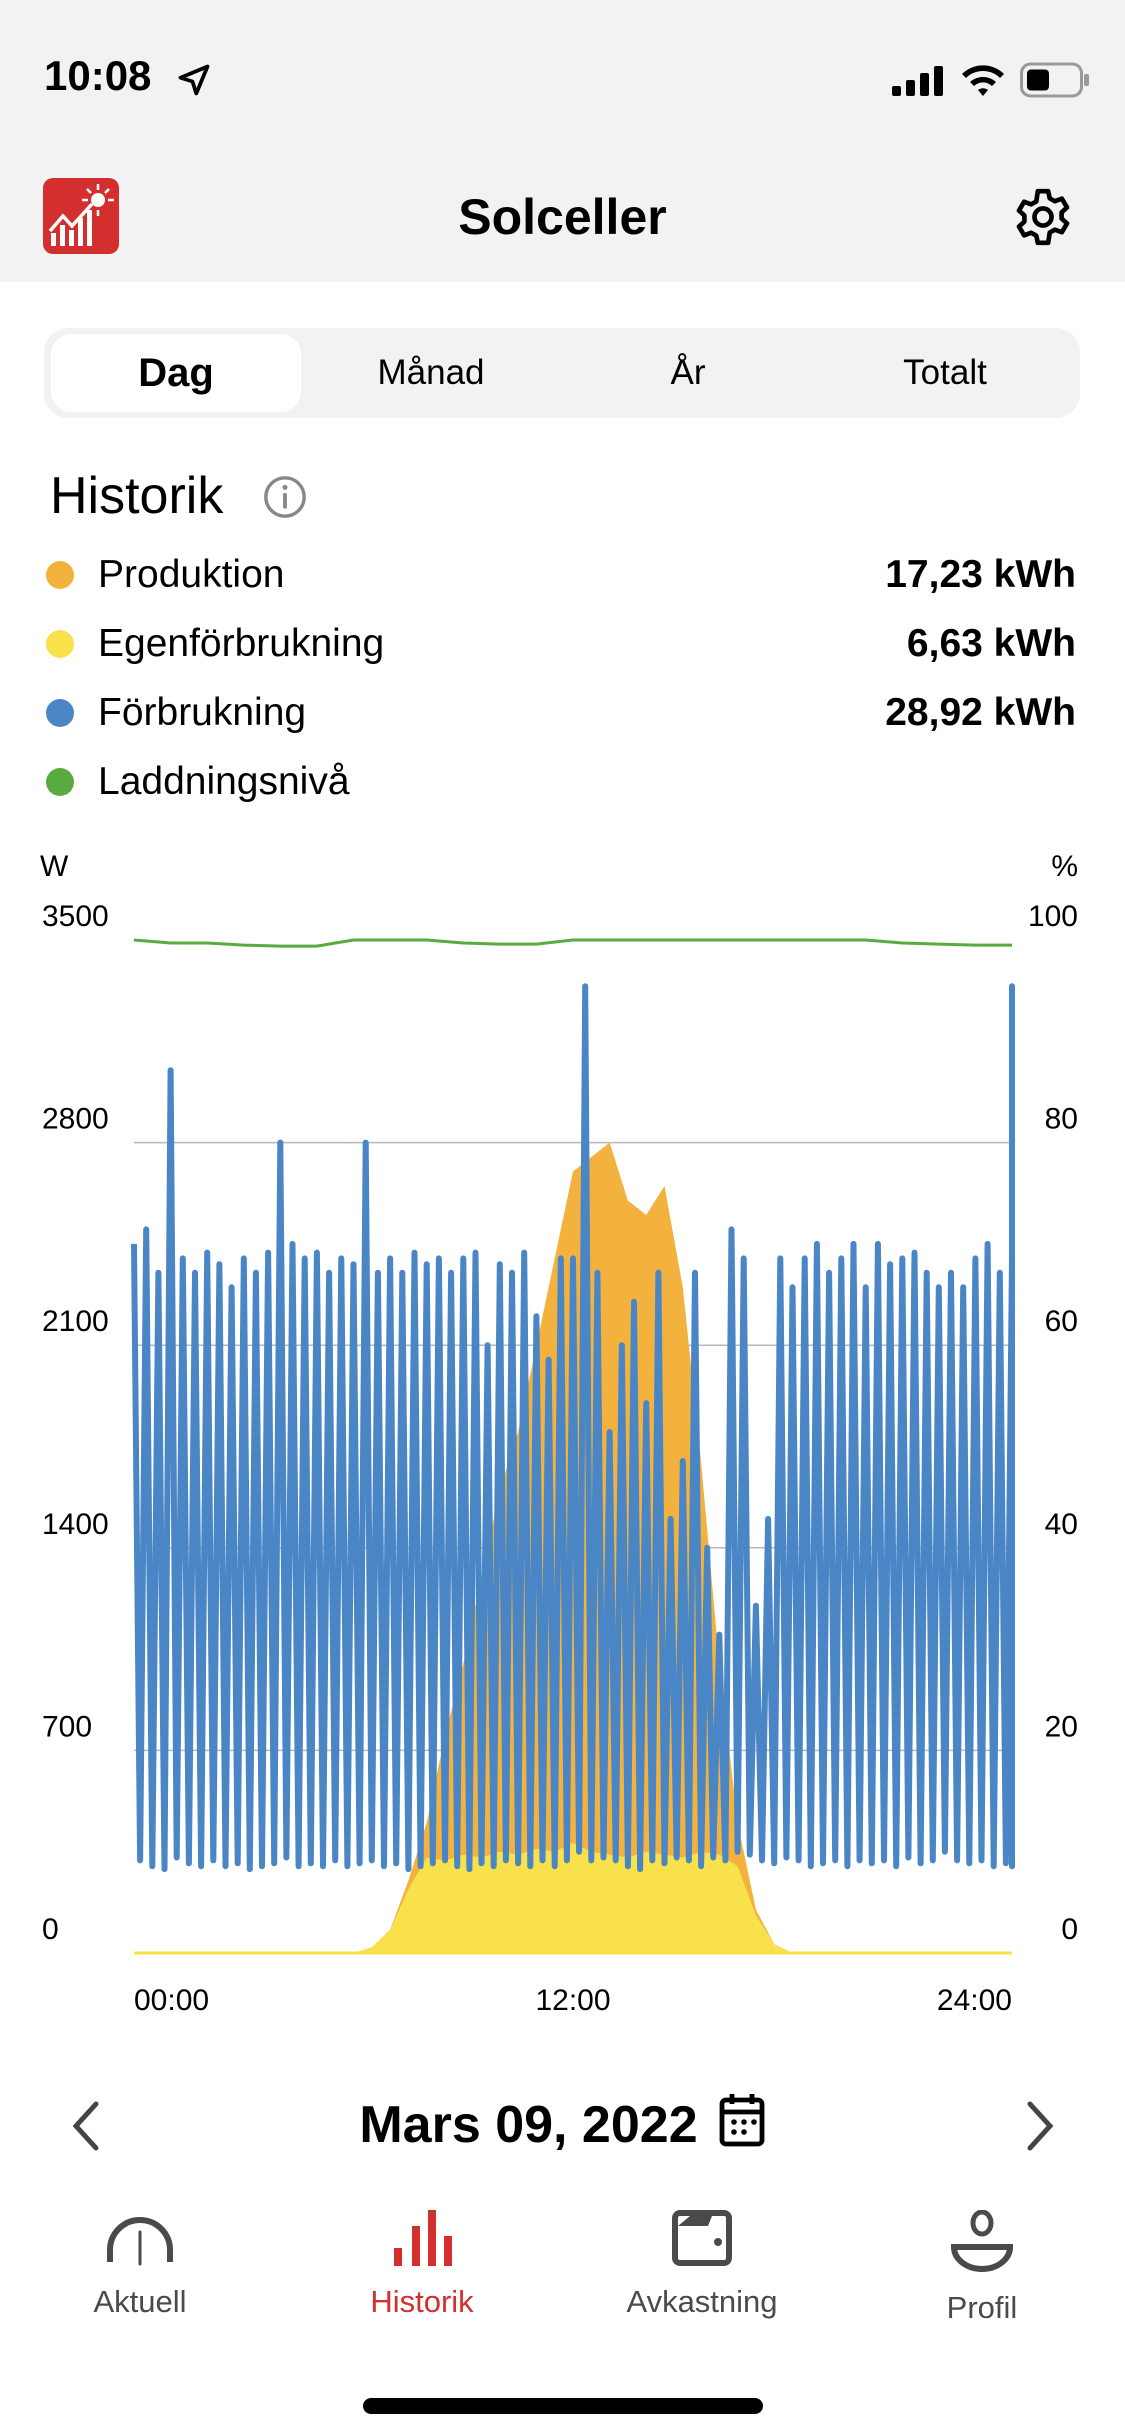  I want to click on tab-label: Aktuell, so click(140, 2301).